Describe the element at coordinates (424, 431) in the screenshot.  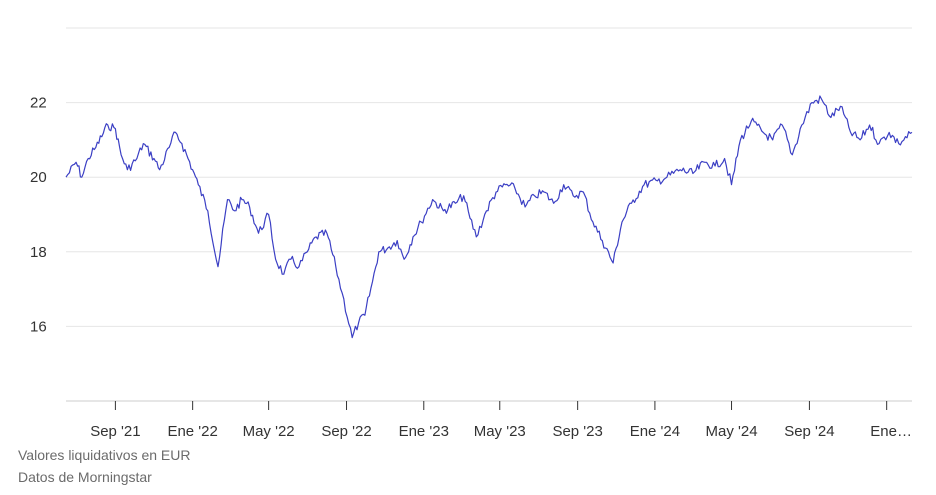
I see `x-tick-label: Ene '23` at that location.